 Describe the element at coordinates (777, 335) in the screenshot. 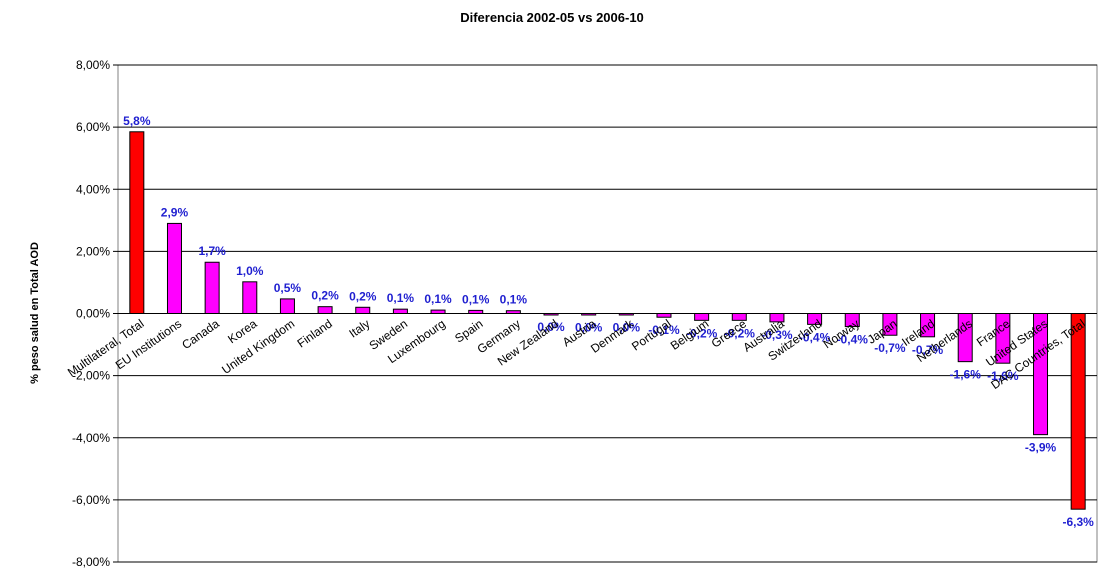

I see `data-label: -0,3%` at that location.